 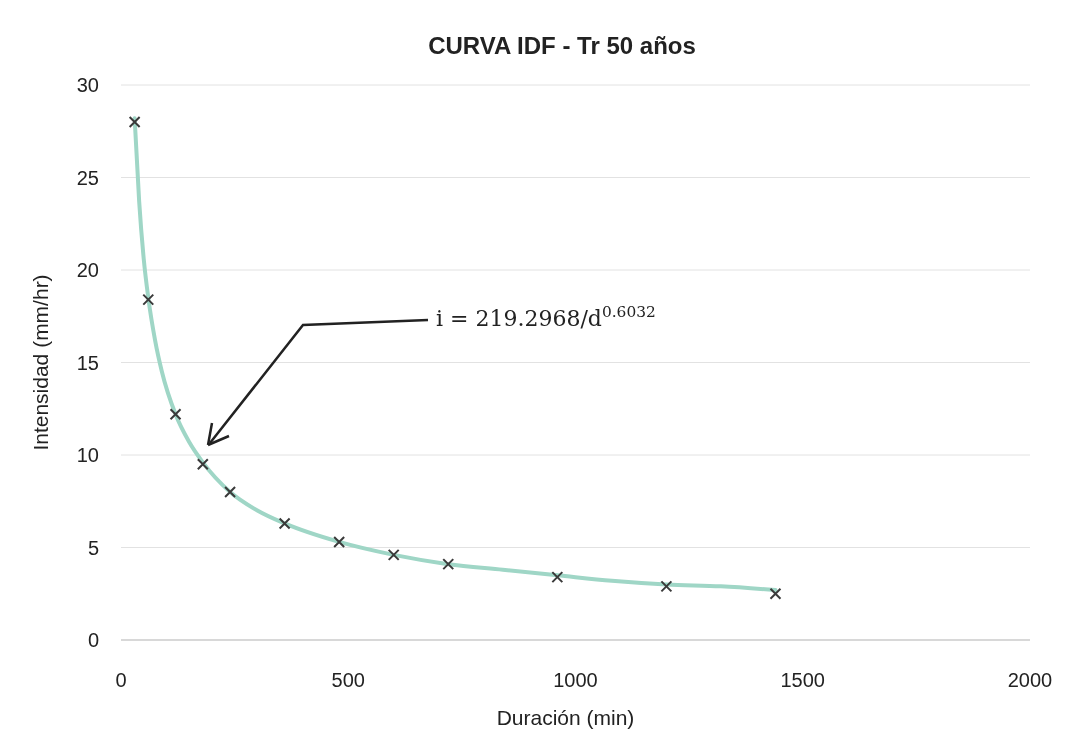 I want to click on annotation: i = 219.2968/d$^{0.6032}$, so click(x=546, y=317).